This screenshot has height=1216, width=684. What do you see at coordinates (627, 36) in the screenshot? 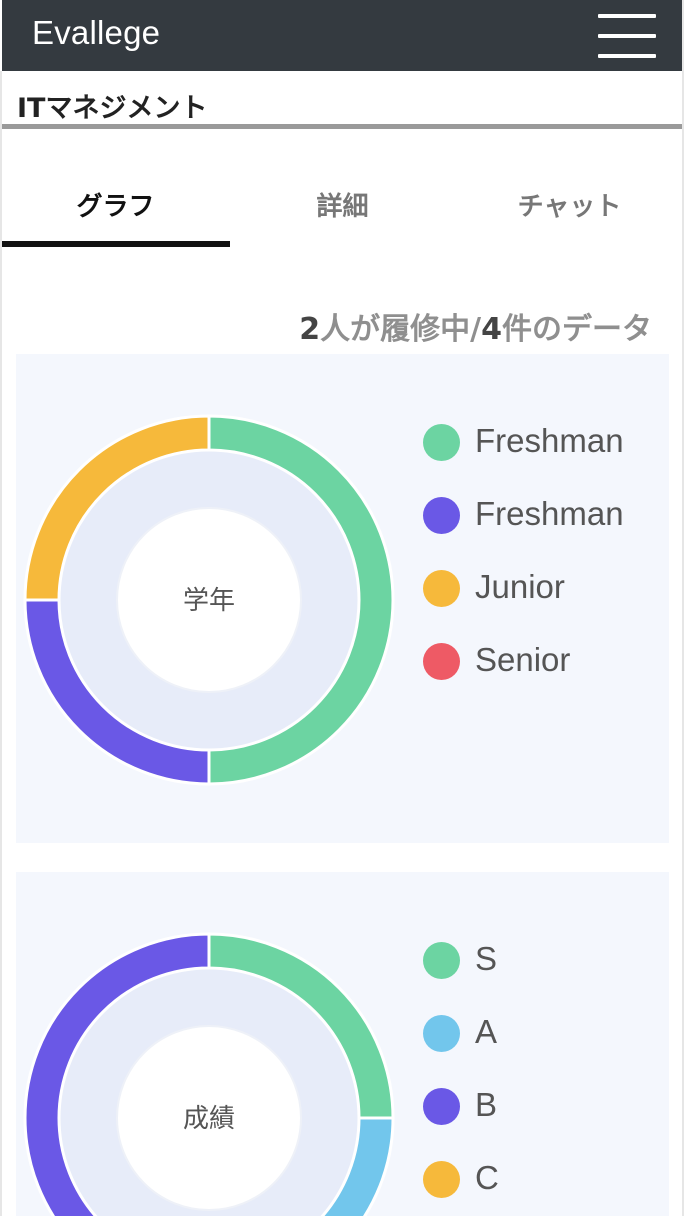
I see `hamburger-menu-icon` at bounding box center [627, 36].